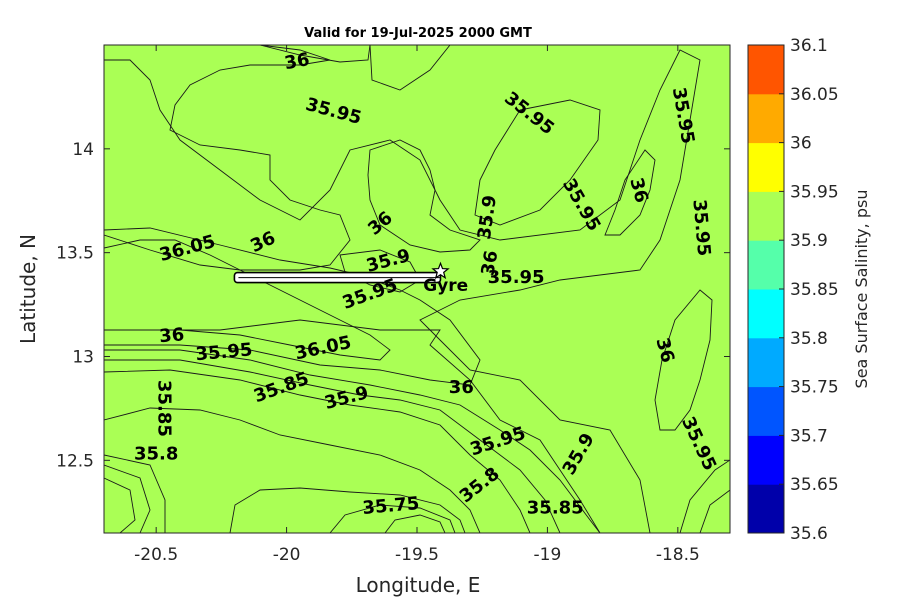 The height and width of the screenshot is (600, 900). I want to click on band-36-36.05-southeast-lens, so click(683, 360).